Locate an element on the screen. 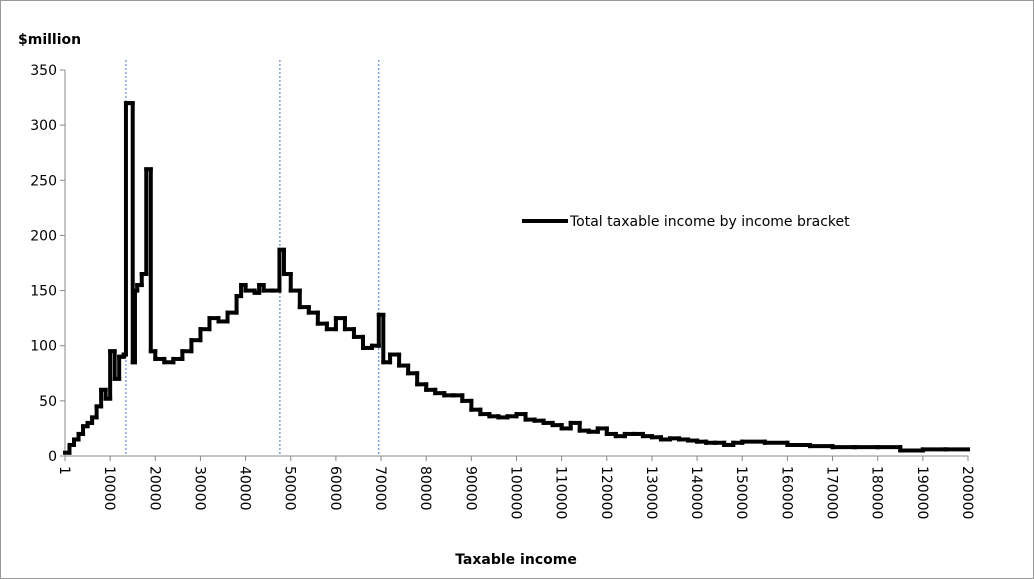  x-tick-label: 190000 is located at coordinates (922, 492).